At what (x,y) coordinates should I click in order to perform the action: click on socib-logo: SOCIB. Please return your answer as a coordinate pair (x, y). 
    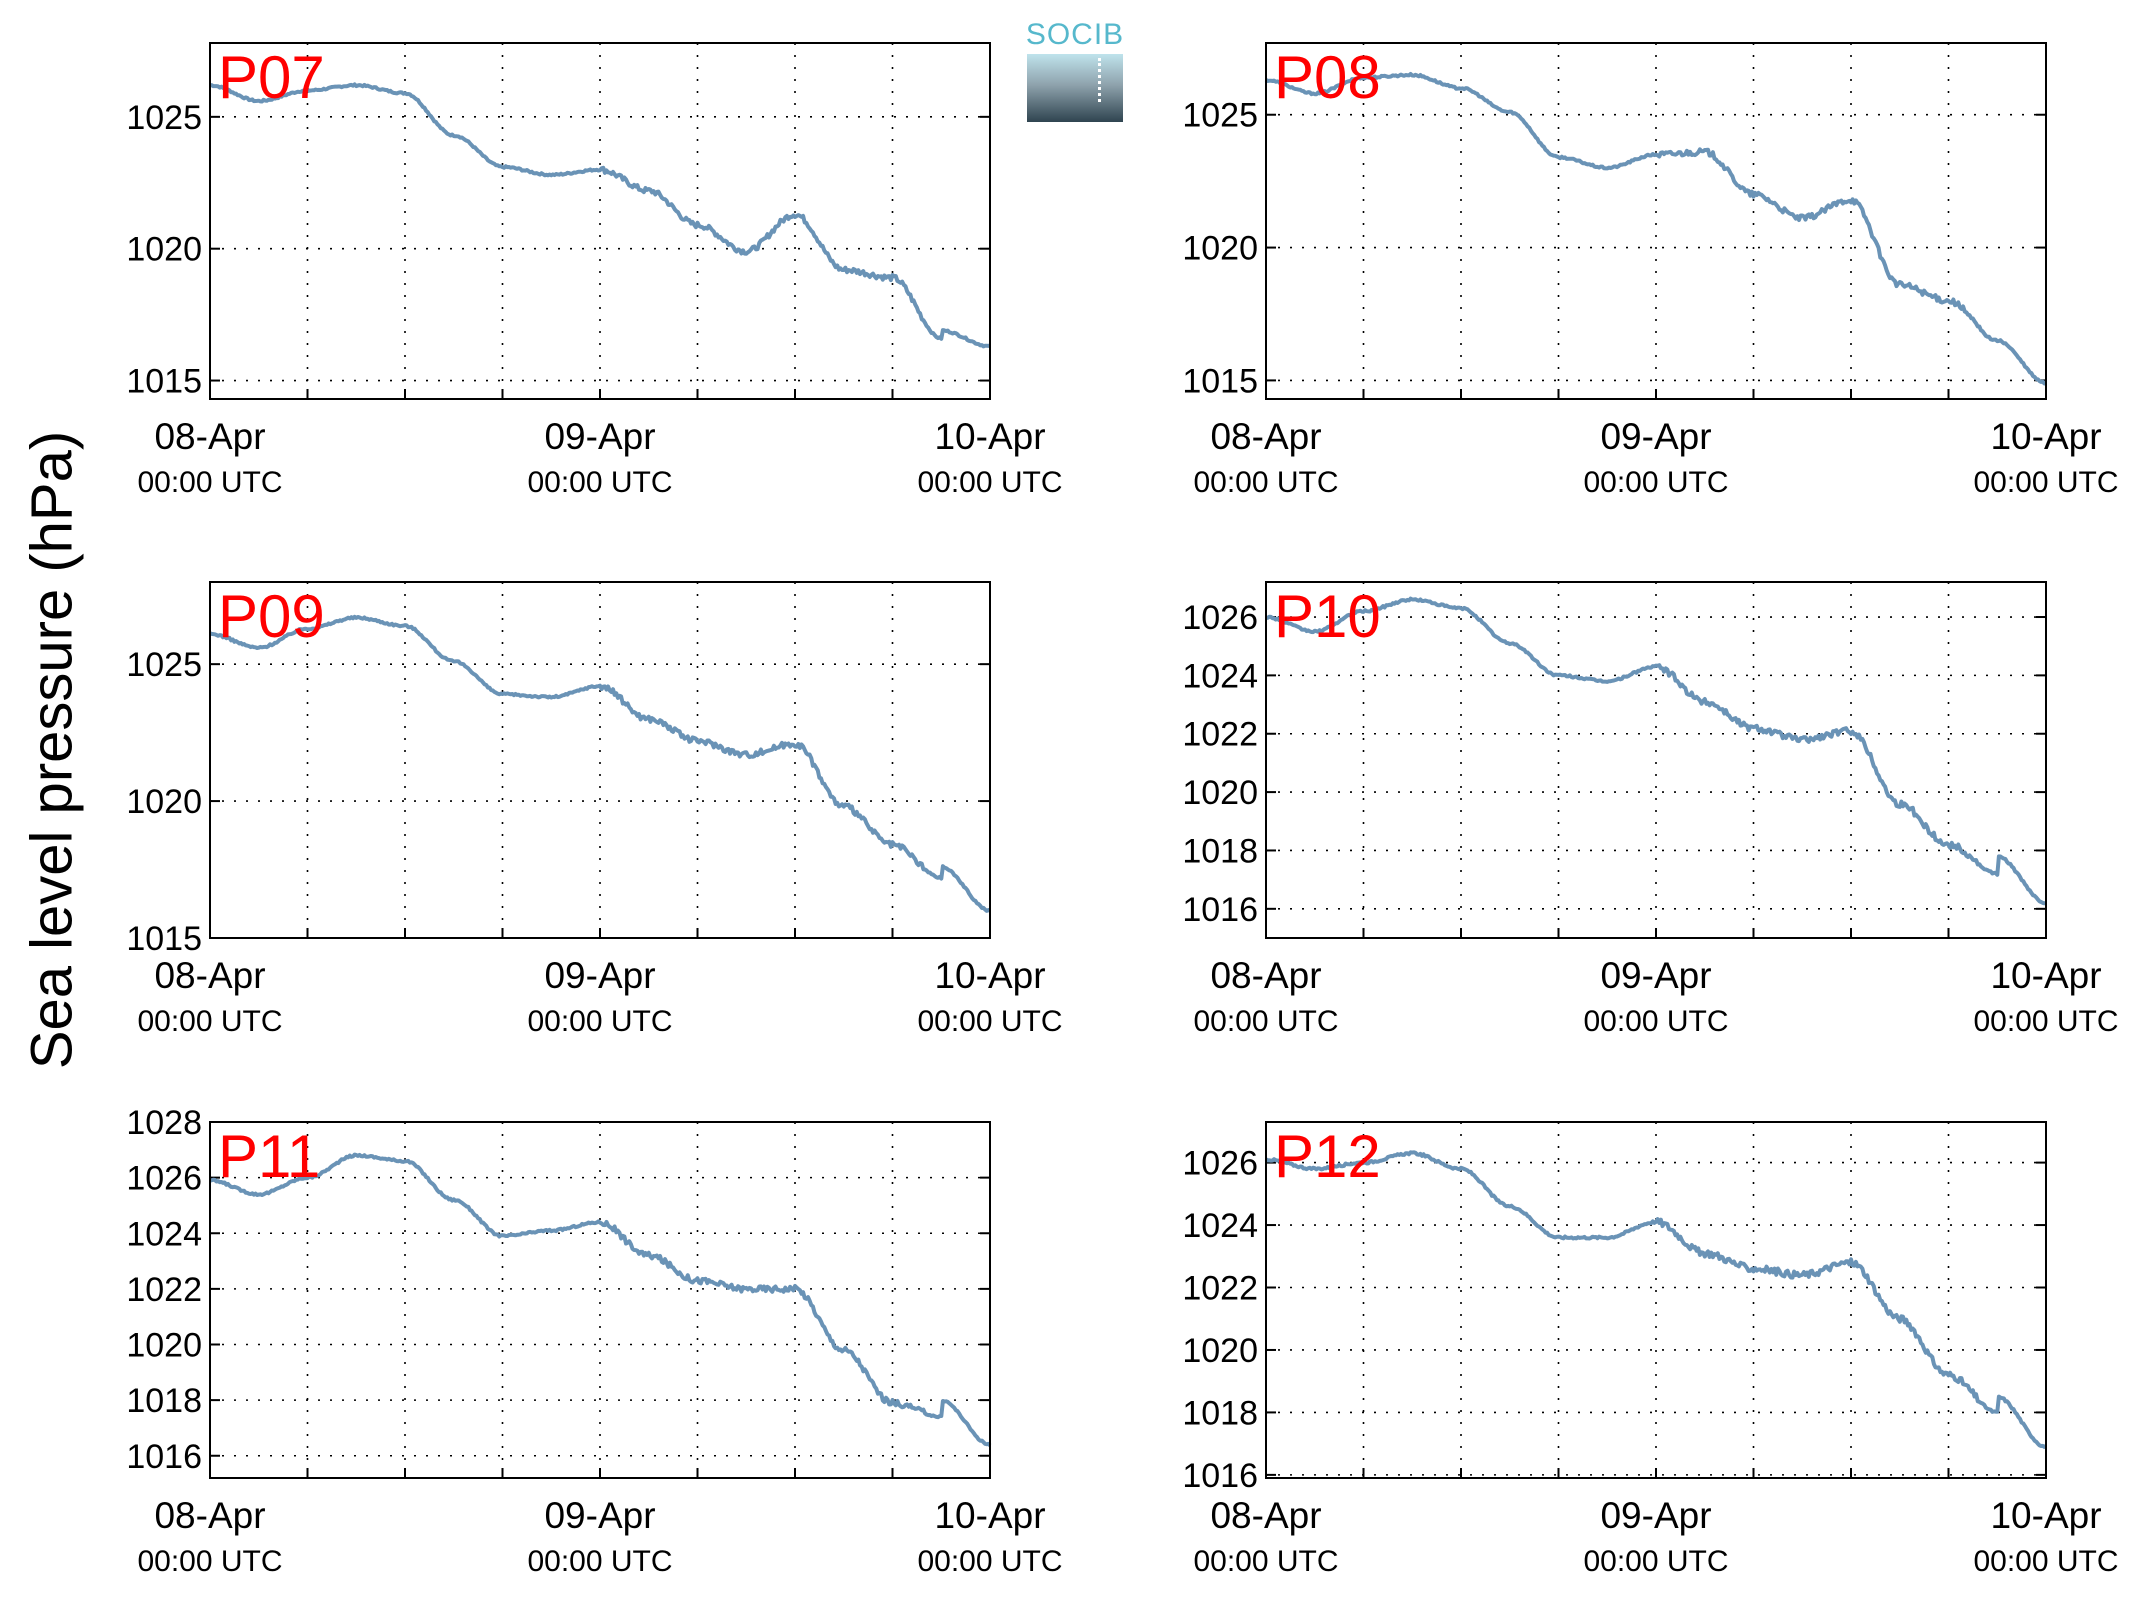
    Looking at the image, I should click on (1075, 70).